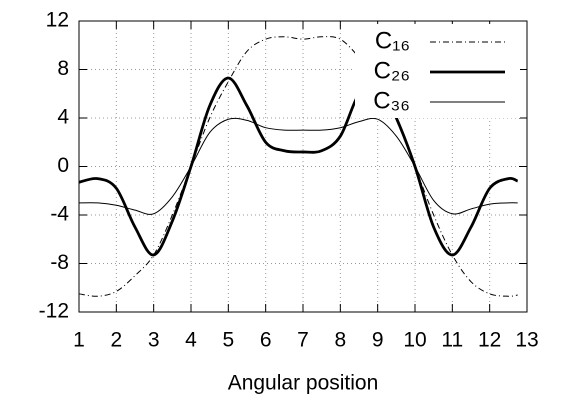  Describe the element at coordinates (79, 340) in the screenshot. I see `x-tick-label: 1` at that location.